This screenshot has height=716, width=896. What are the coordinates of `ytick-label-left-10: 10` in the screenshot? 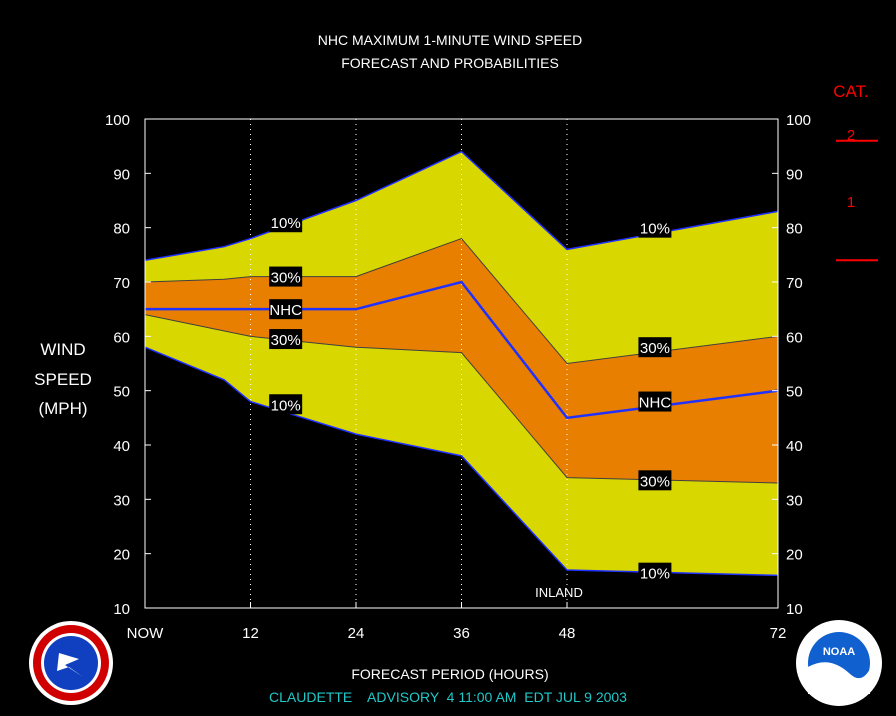 It's located at (121, 609).